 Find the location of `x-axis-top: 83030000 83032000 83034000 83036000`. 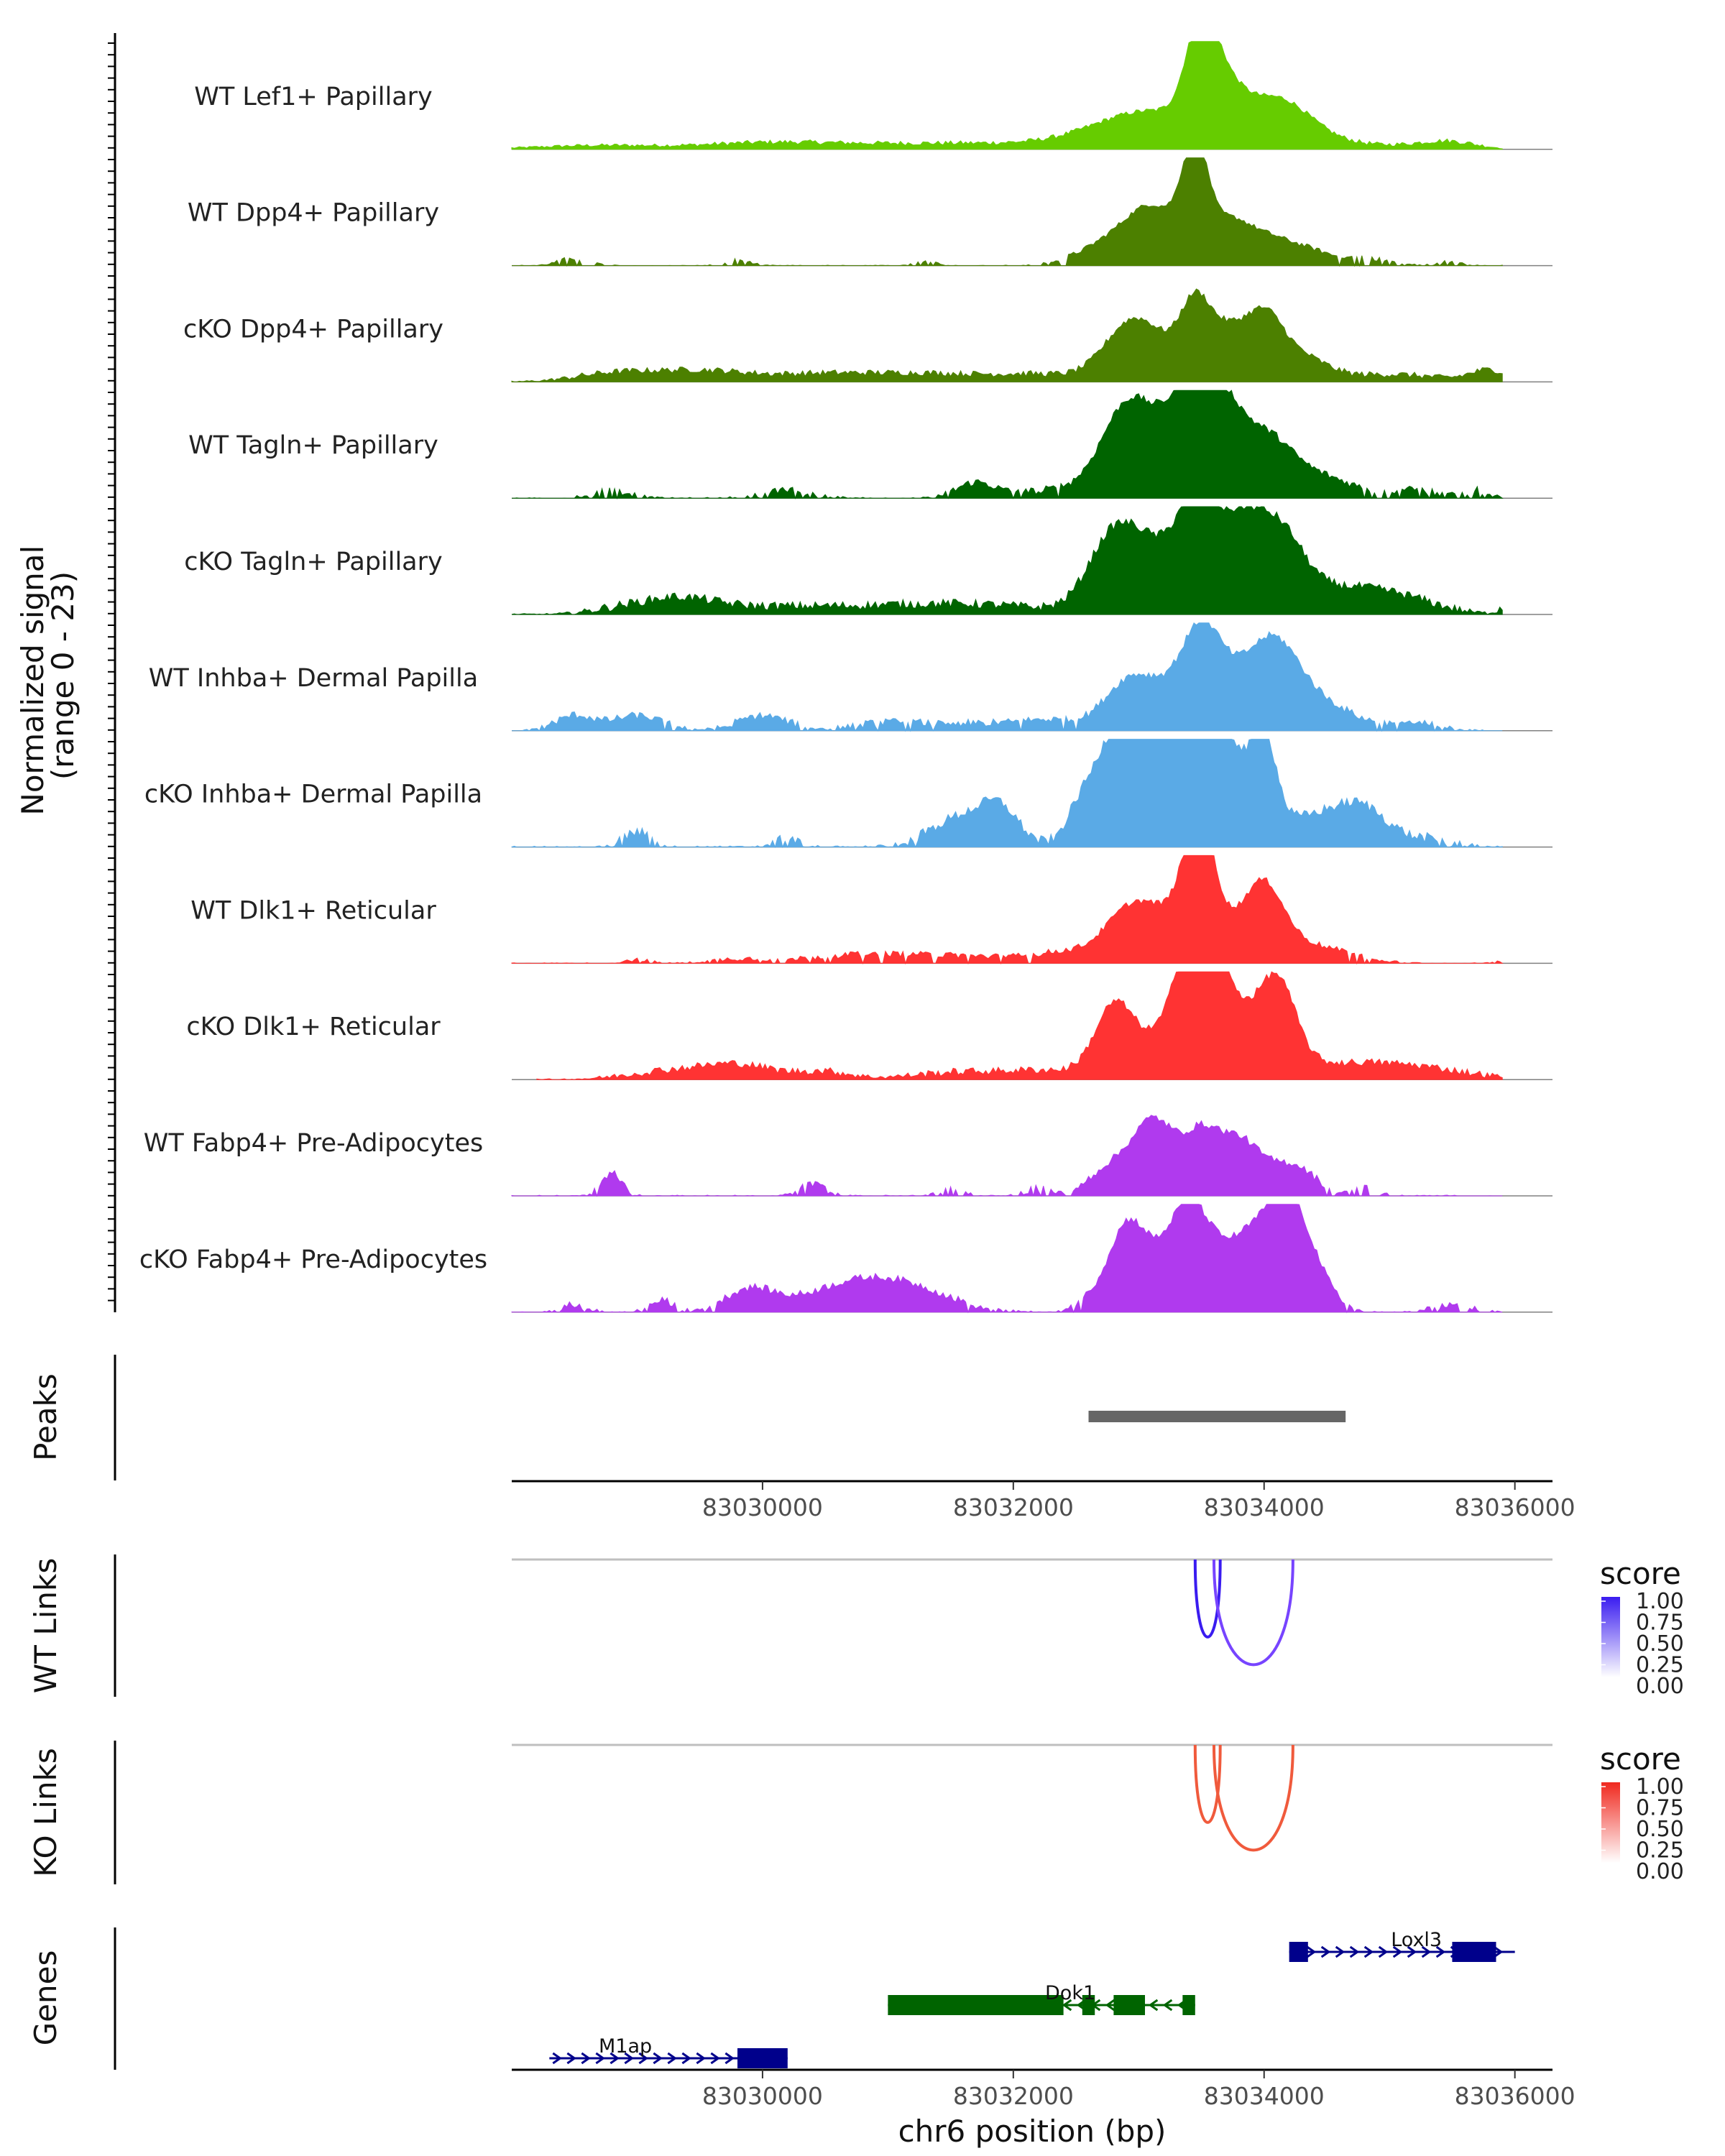

x-axis-top: 83030000 83032000 83034000 83036000 is located at coordinates (1139, 1501).